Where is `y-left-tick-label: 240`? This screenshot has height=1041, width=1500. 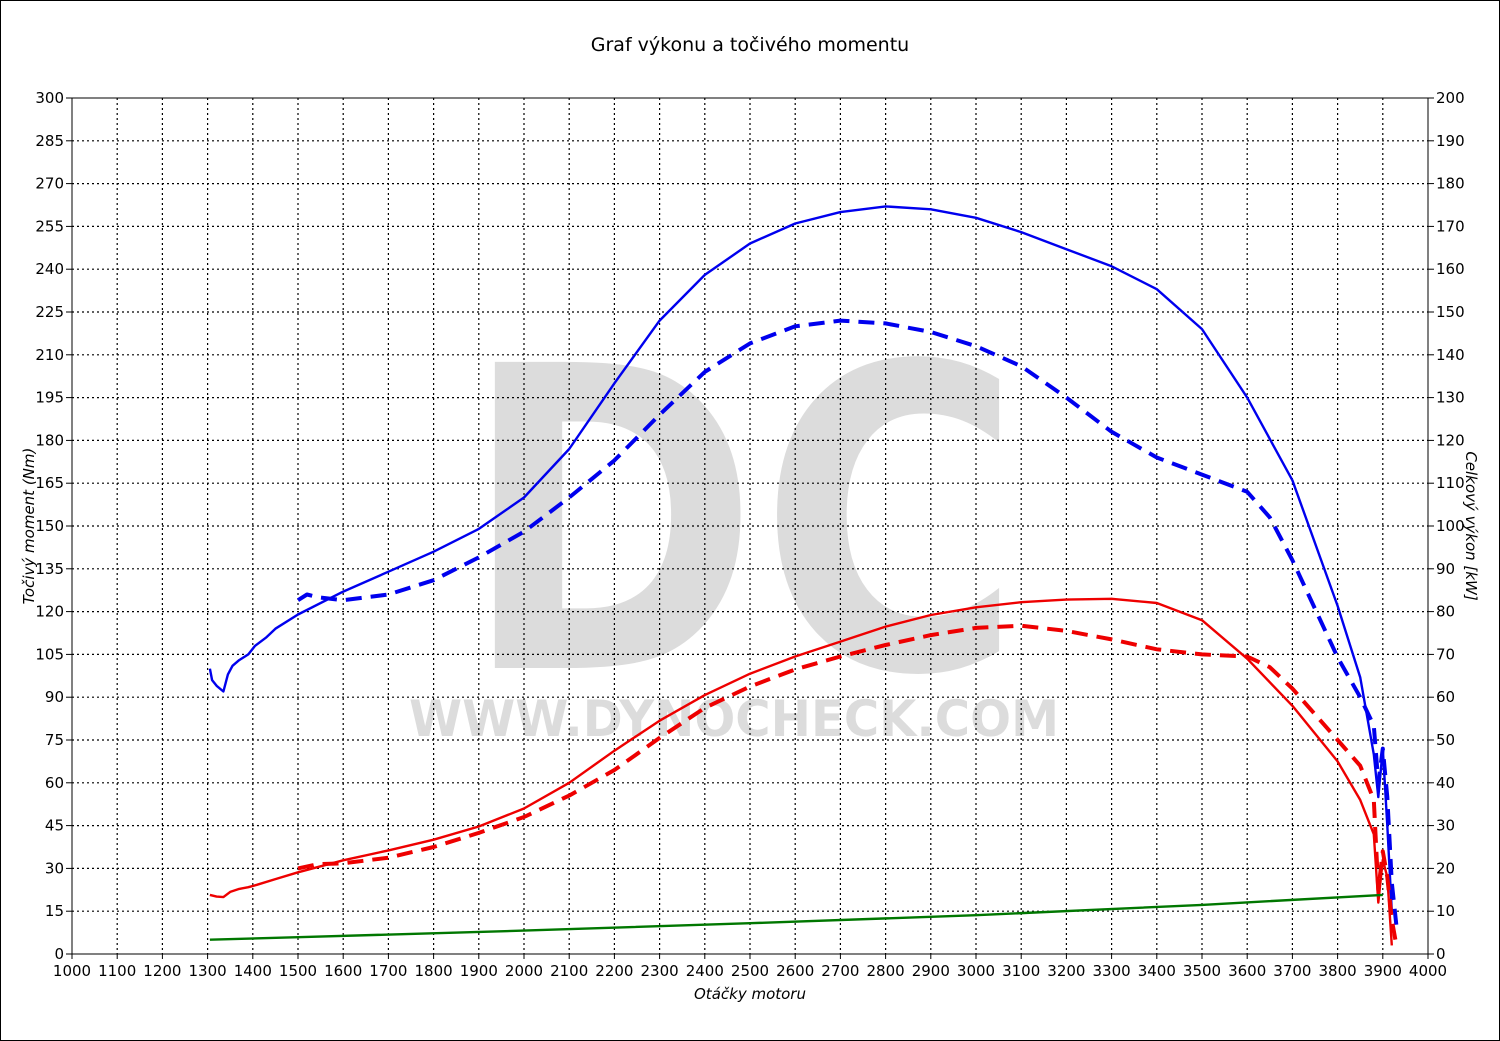
y-left-tick-label: 240 is located at coordinates (49, 269).